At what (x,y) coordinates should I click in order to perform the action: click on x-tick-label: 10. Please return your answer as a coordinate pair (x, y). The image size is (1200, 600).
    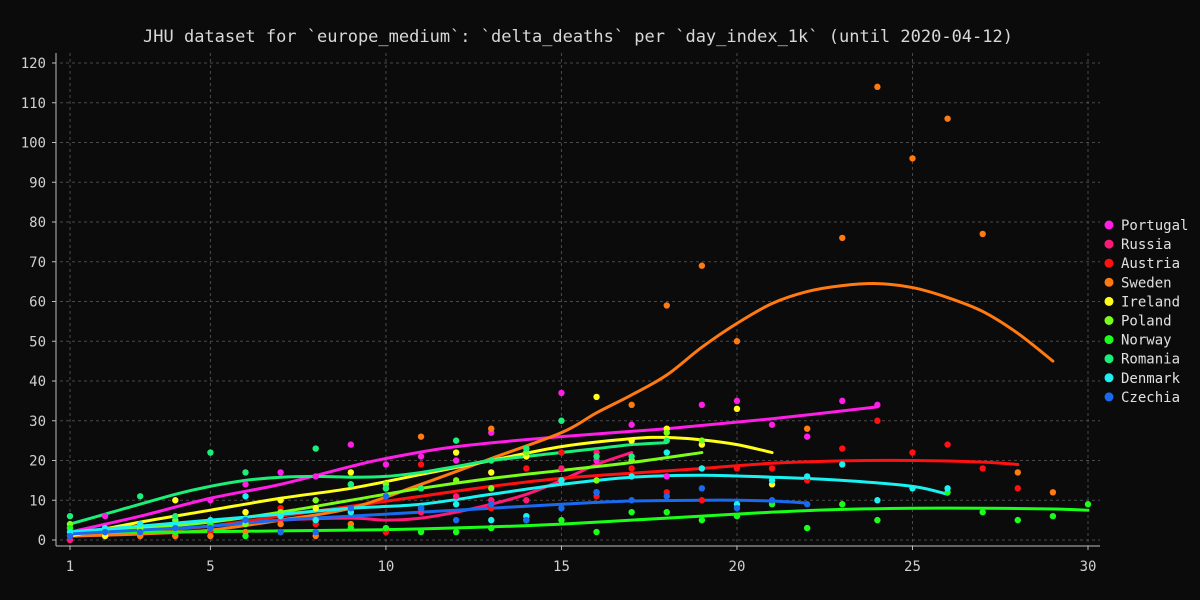
    Looking at the image, I should click on (386, 567).